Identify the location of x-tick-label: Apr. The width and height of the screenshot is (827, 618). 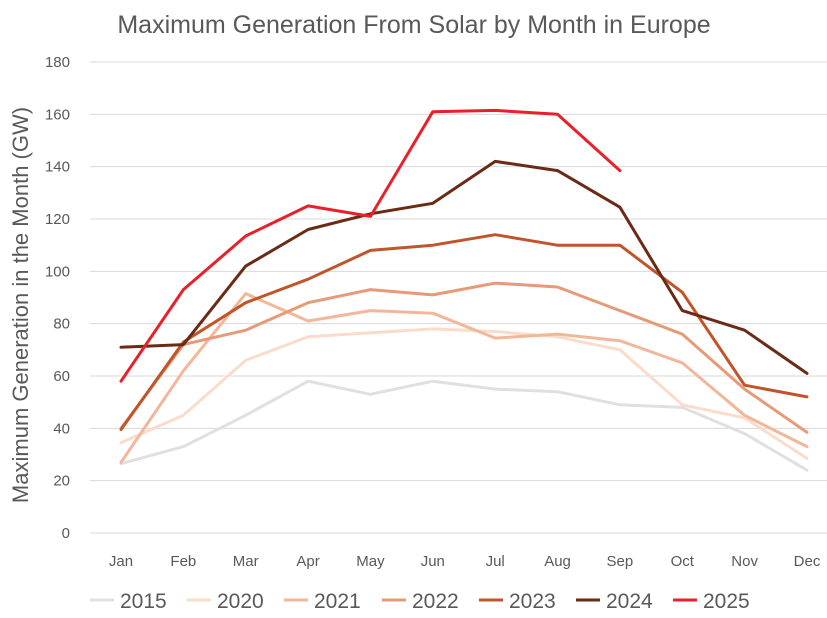
(307, 561).